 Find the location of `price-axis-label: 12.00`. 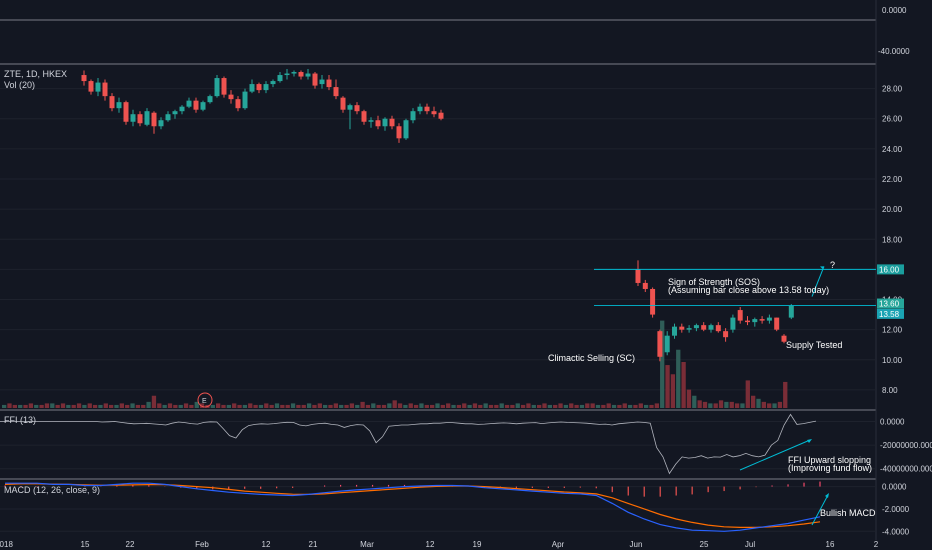

price-axis-label: 12.00 is located at coordinates (892, 330).